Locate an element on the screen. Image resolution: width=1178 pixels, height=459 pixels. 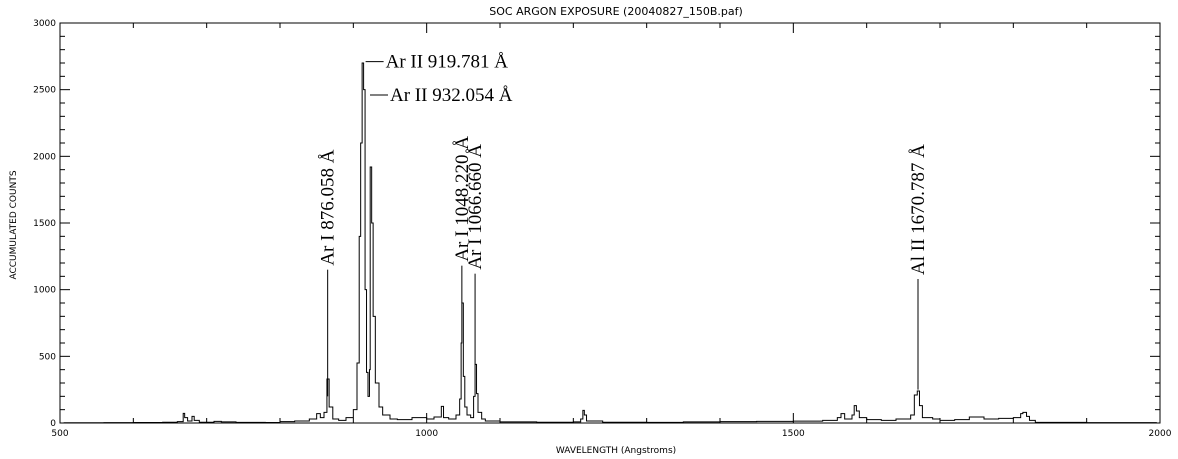
x-tick-label: 1500 is located at coordinates (793, 434).